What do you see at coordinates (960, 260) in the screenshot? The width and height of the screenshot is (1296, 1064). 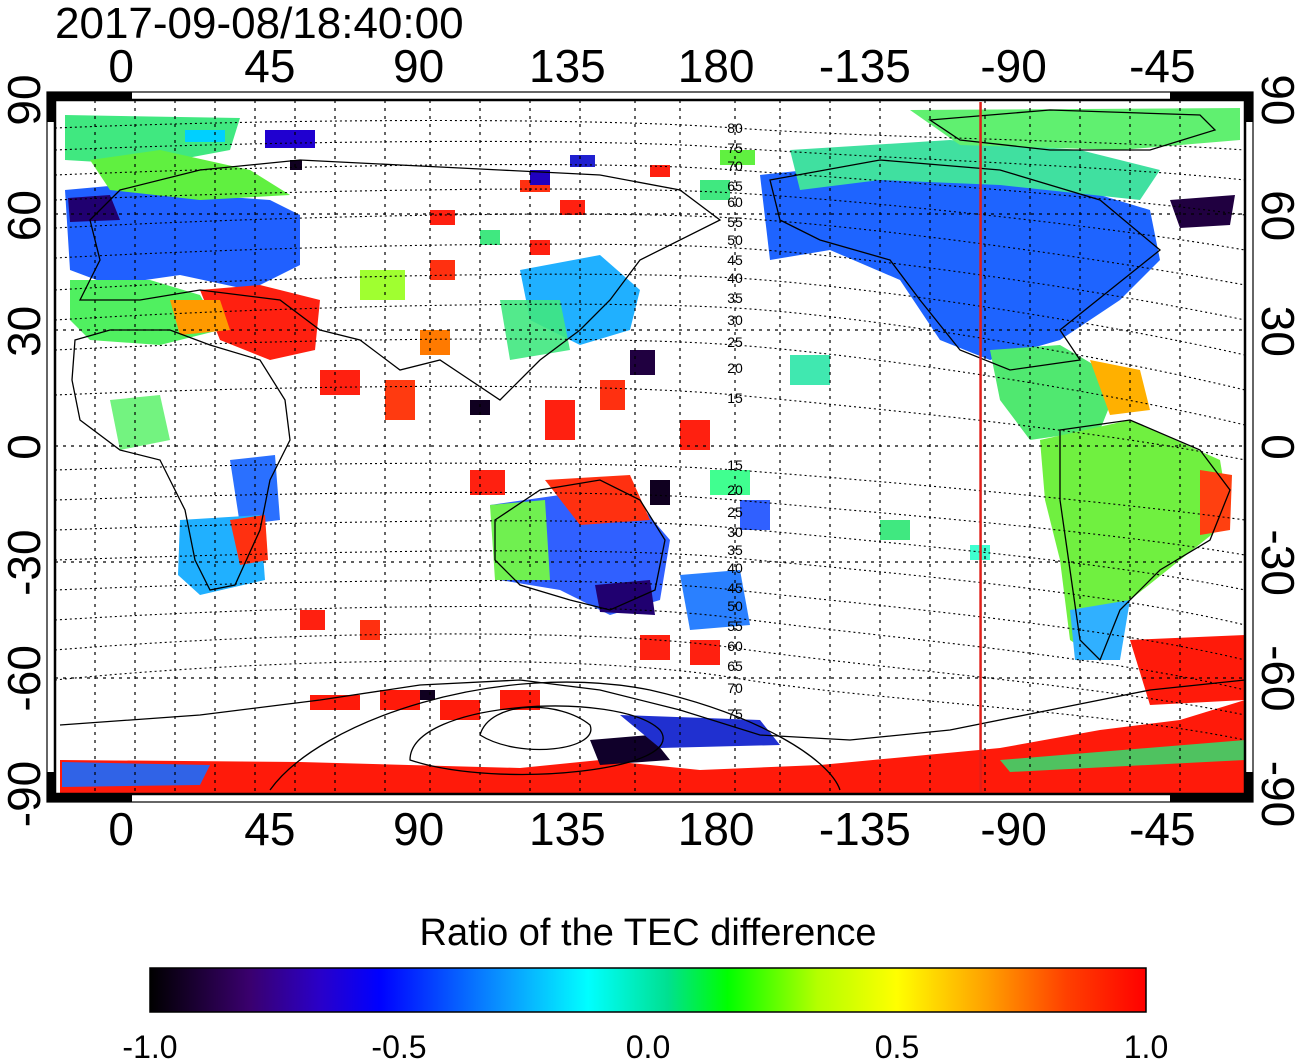 I see `north-america-region` at bounding box center [960, 260].